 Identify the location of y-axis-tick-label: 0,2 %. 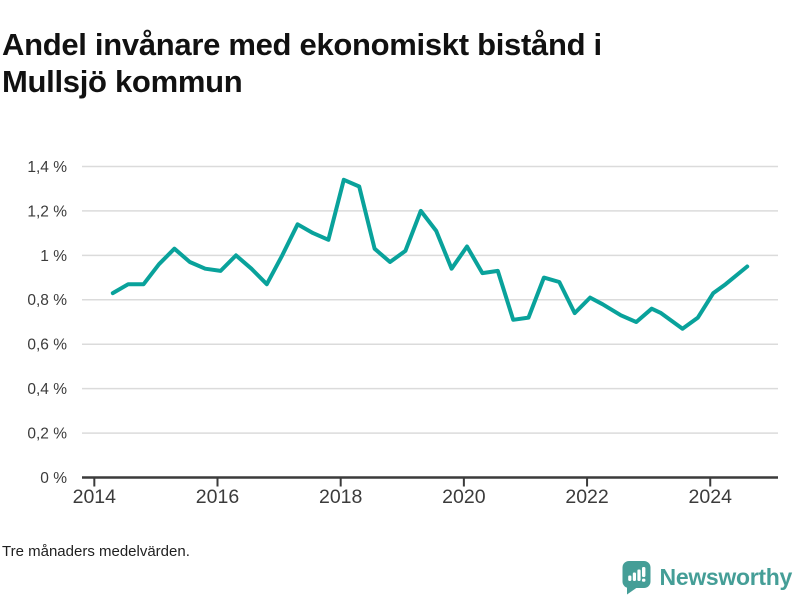
(47, 433).